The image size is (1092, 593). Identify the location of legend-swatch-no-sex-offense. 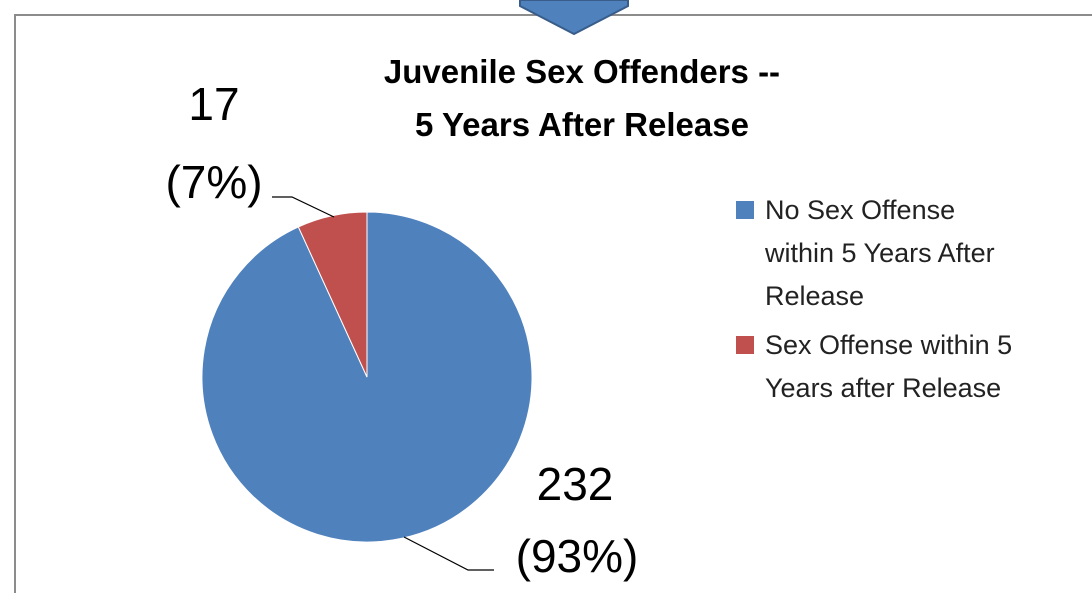
(745, 210).